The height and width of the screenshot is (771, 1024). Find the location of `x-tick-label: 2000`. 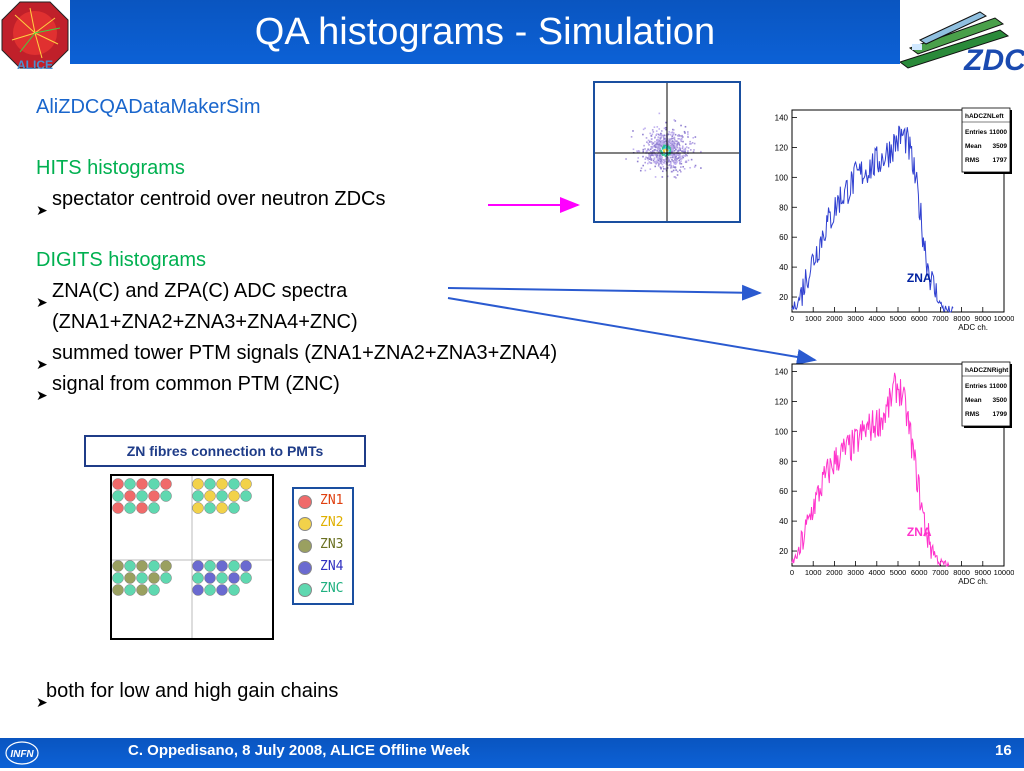

x-tick-label: 2000 is located at coordinates (834, 318).